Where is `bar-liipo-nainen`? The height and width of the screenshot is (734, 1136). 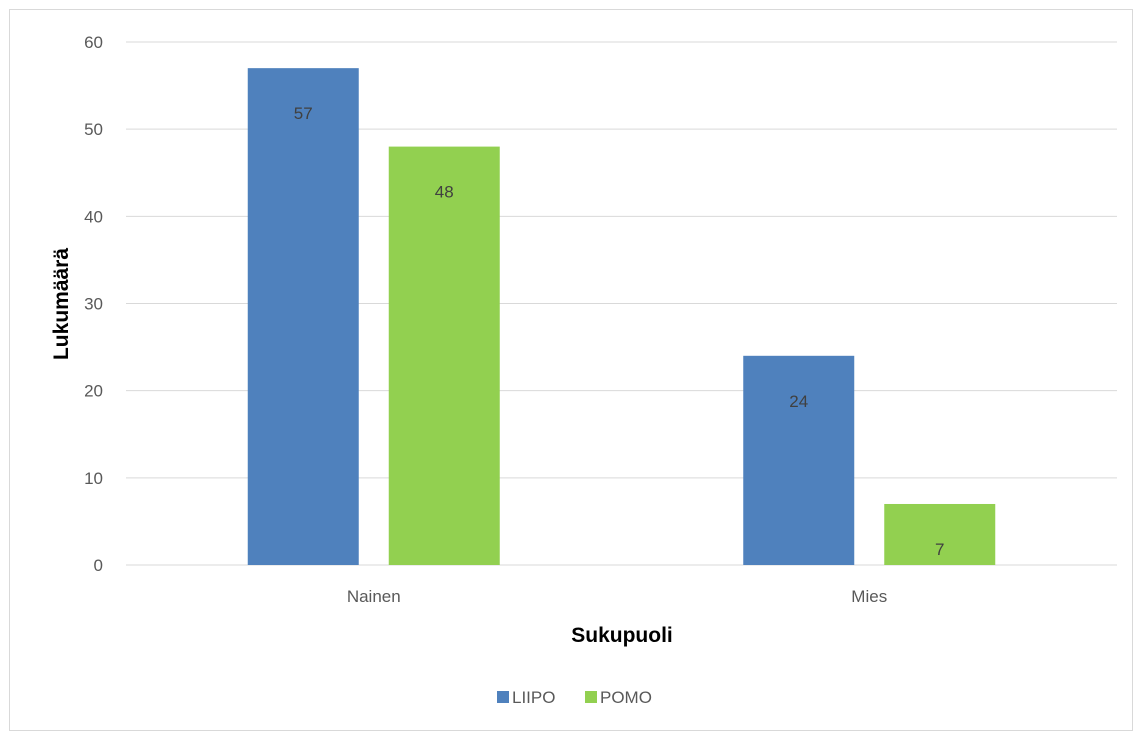
bar-liipo-nainen is located at coordinates (303, 317).